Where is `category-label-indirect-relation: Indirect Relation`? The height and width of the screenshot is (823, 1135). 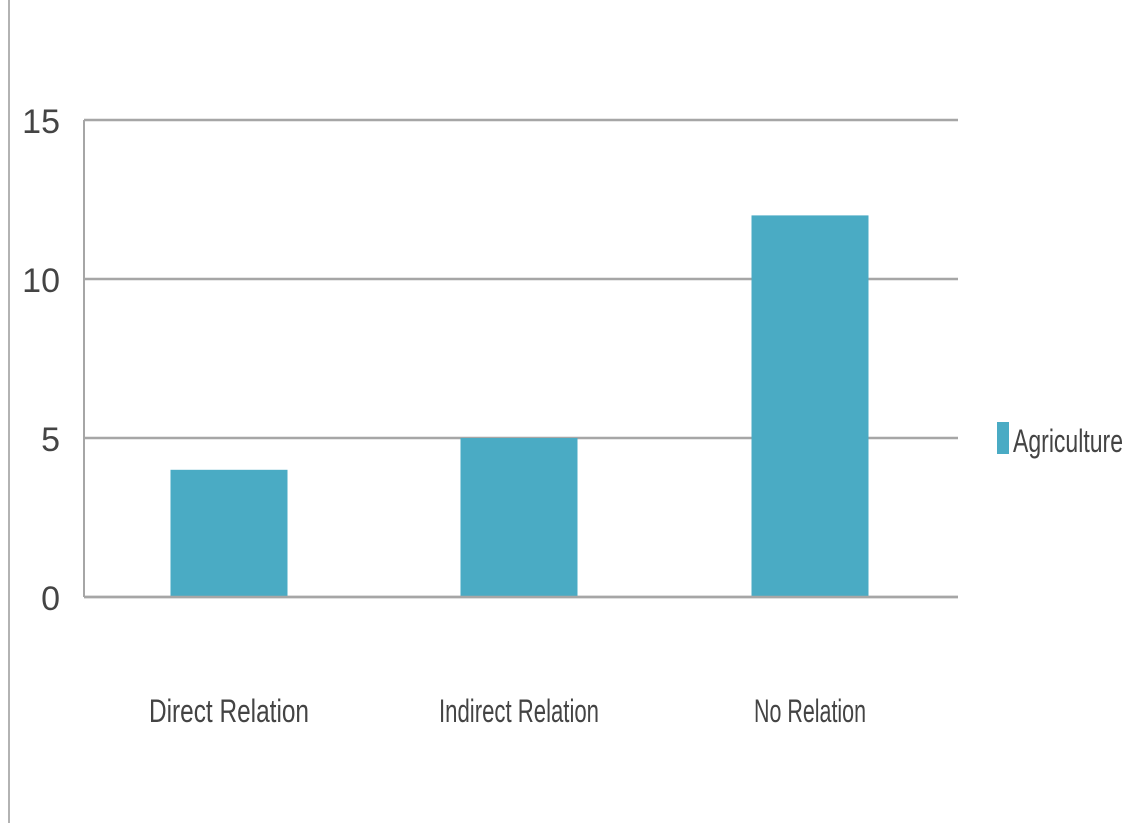
category-label-indirect-relation: Indirect Relation is located at coordinates (519, 711).